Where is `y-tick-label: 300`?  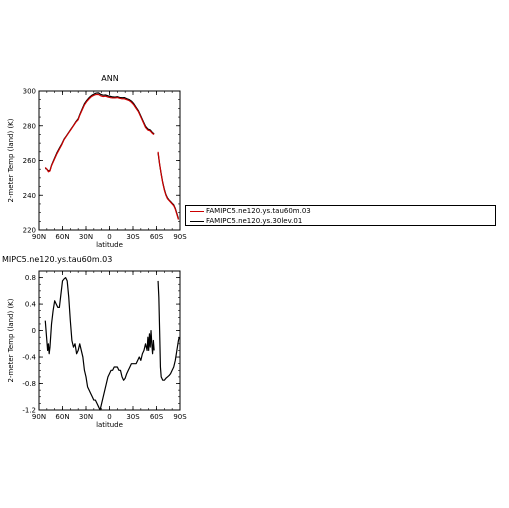 y-tick-label: 300 is located at coordinates (29, 92).